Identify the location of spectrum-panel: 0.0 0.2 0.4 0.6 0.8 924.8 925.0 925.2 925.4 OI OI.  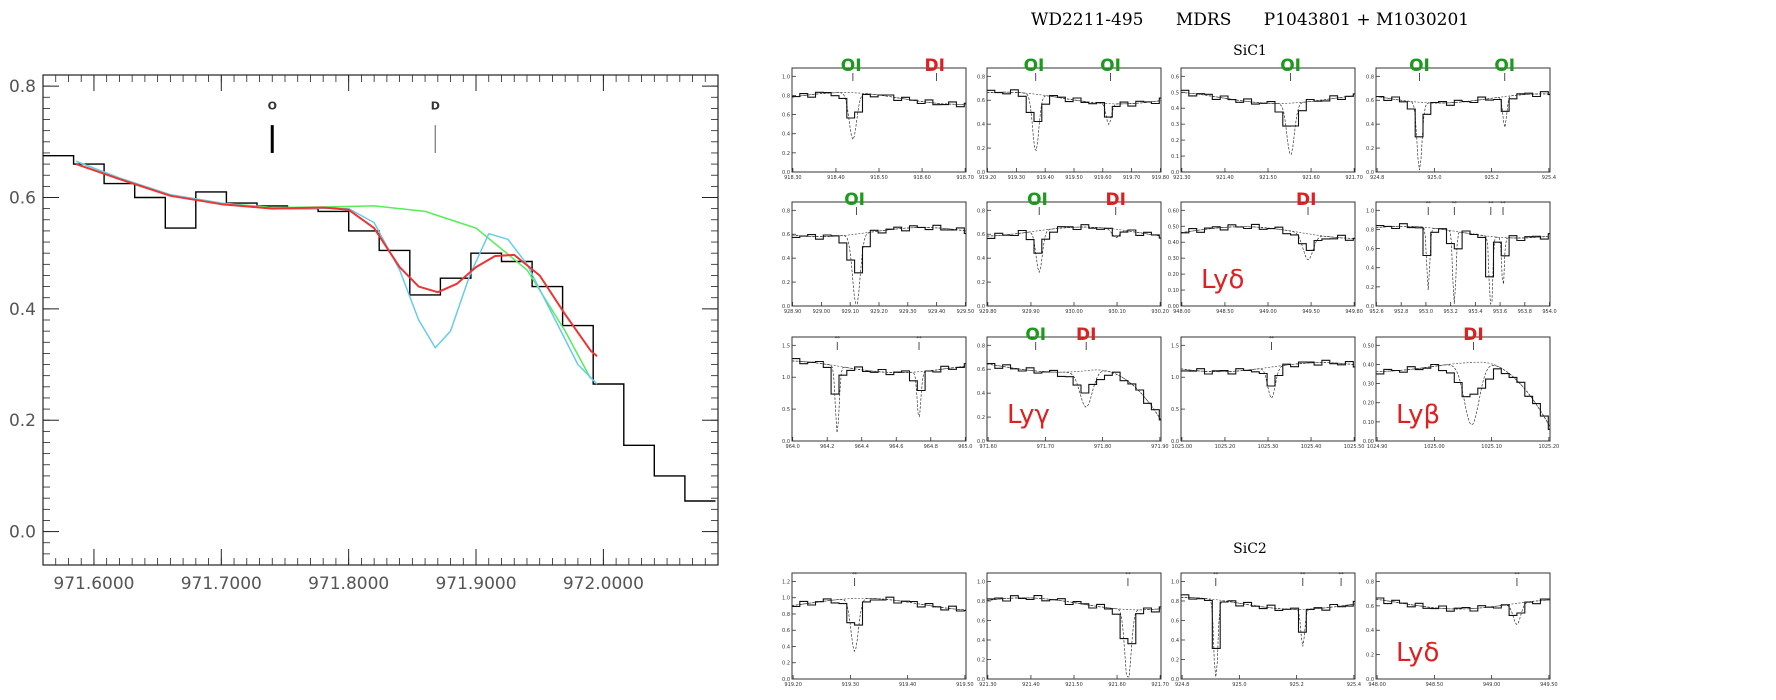
(1461, 118).